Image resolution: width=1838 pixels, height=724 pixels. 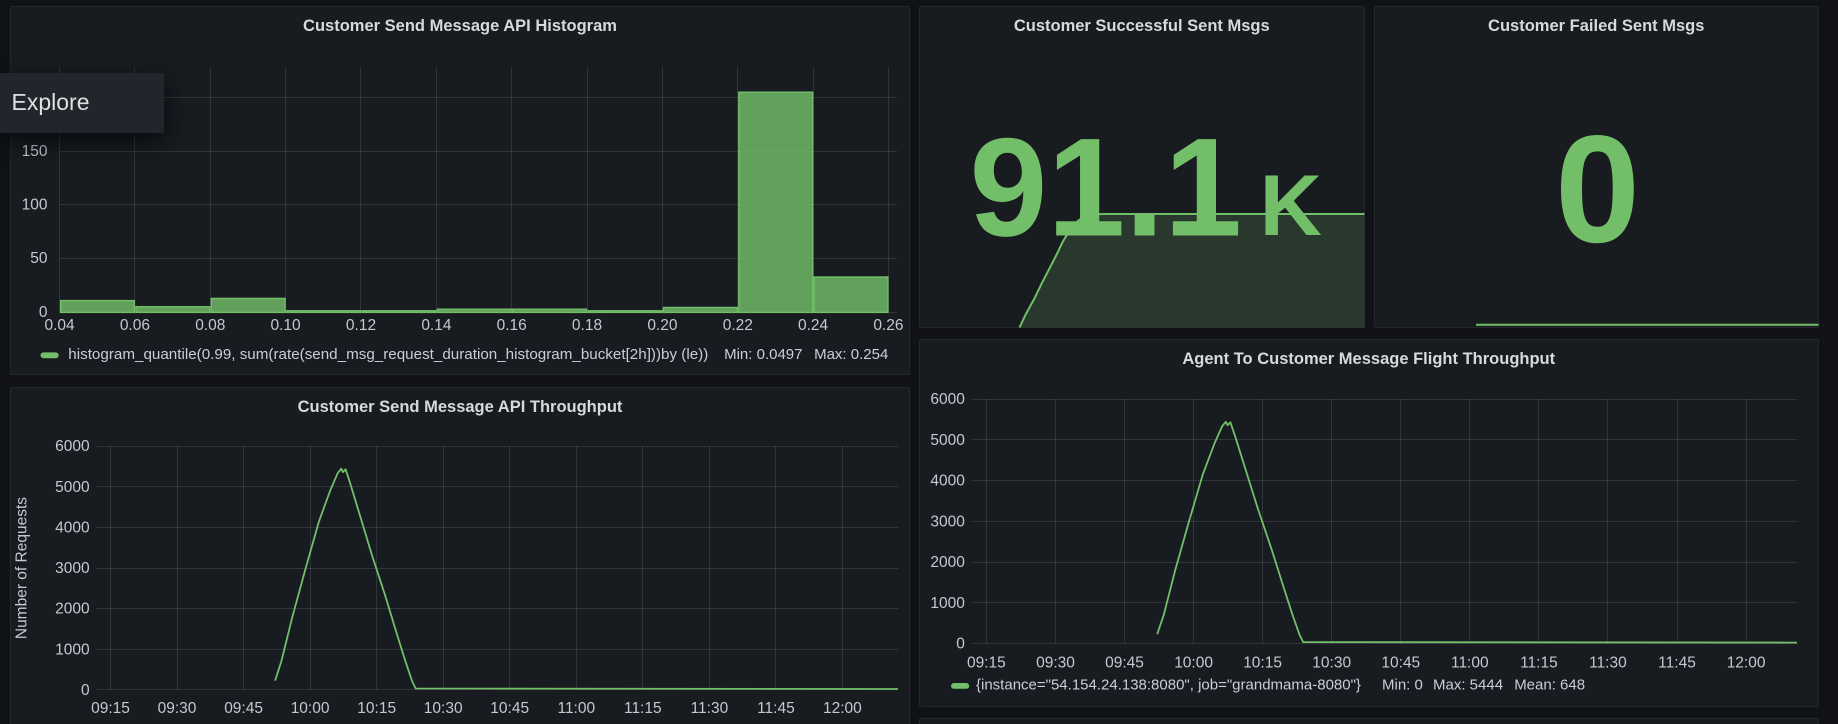 What do you see at coordinates (1106, 187) in the screenshot?
I see `svg-text: 91.1` at bounding box center [1106, 187].